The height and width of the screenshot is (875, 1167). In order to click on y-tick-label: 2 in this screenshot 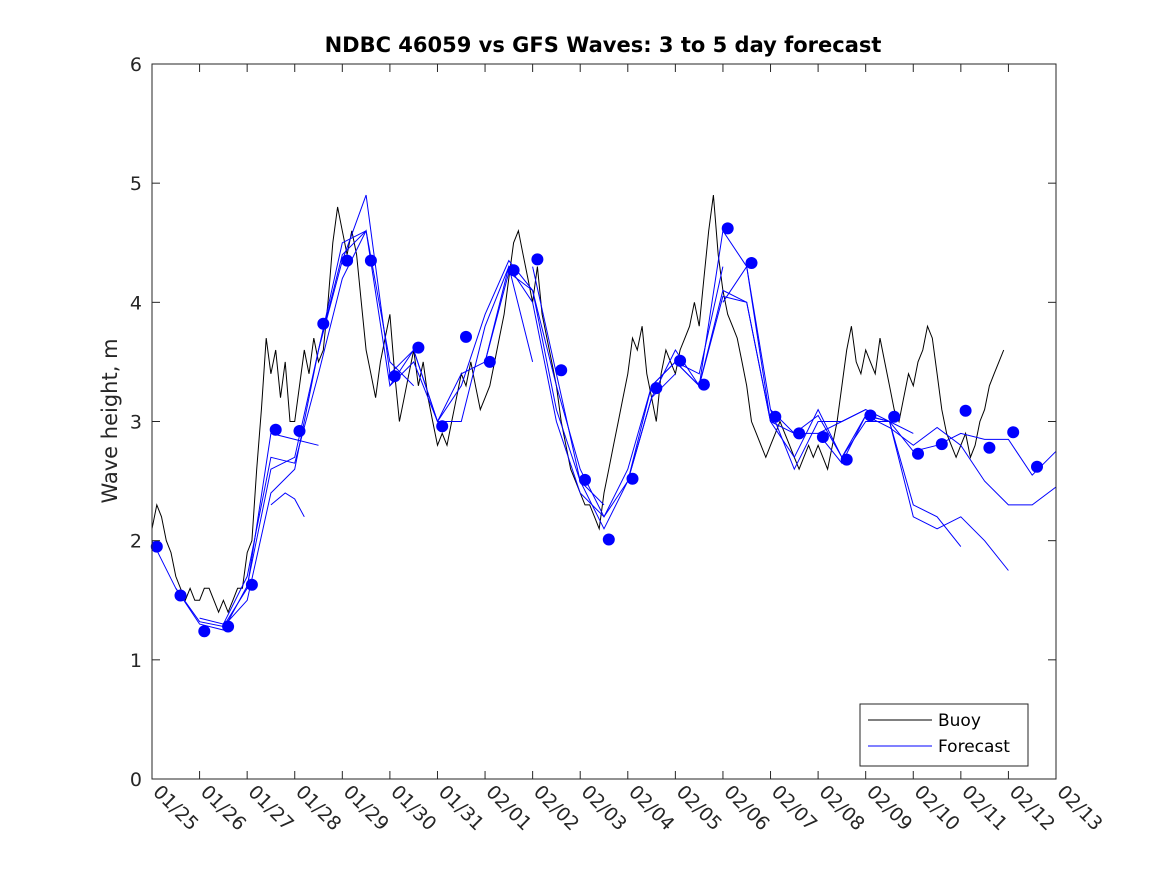, I will do `click(136, 542)`.